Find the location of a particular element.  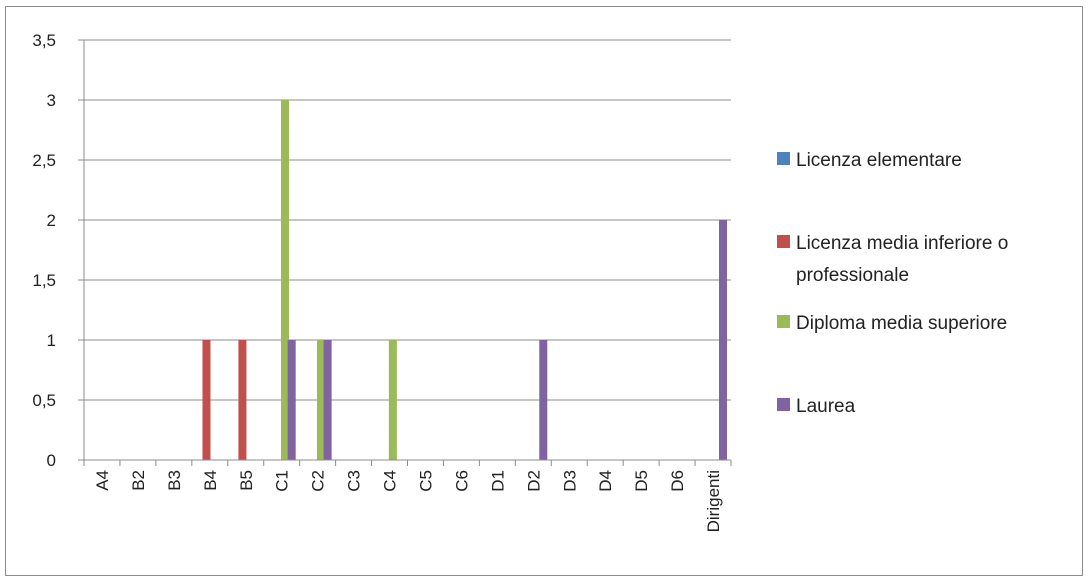

y-tick-label: 0,5 is located at coordinates (44, 400).